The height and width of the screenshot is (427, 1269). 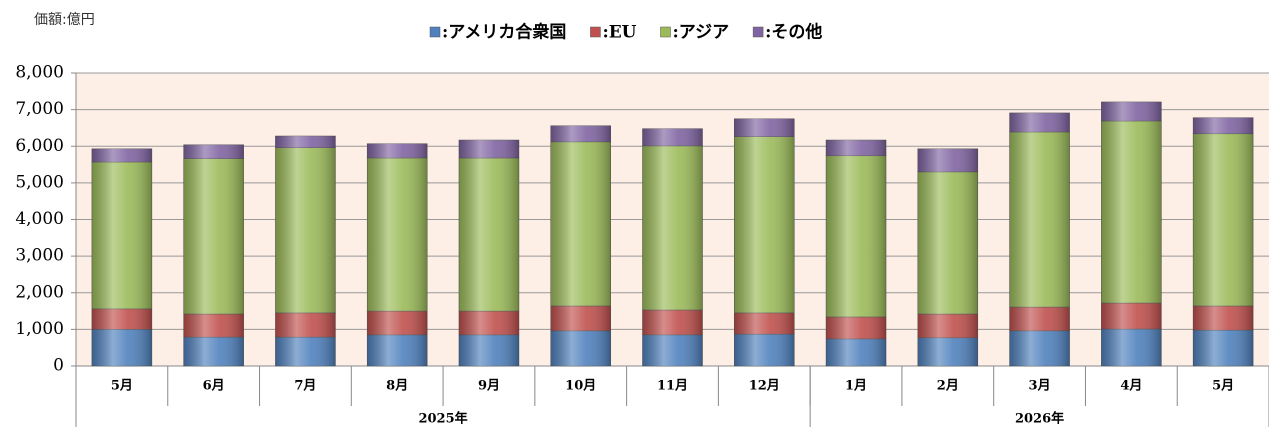 What do you see at coordinates (39, 73) in the screenshot?
I see `y-tick-label: 8,000` at bounding box center [39, 73].